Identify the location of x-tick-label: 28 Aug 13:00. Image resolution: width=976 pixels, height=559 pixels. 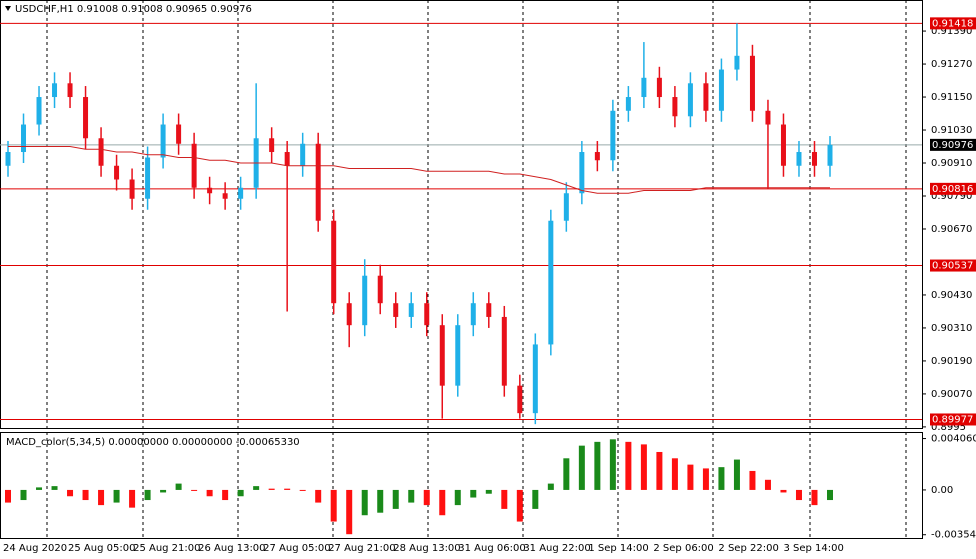
(426, 548).